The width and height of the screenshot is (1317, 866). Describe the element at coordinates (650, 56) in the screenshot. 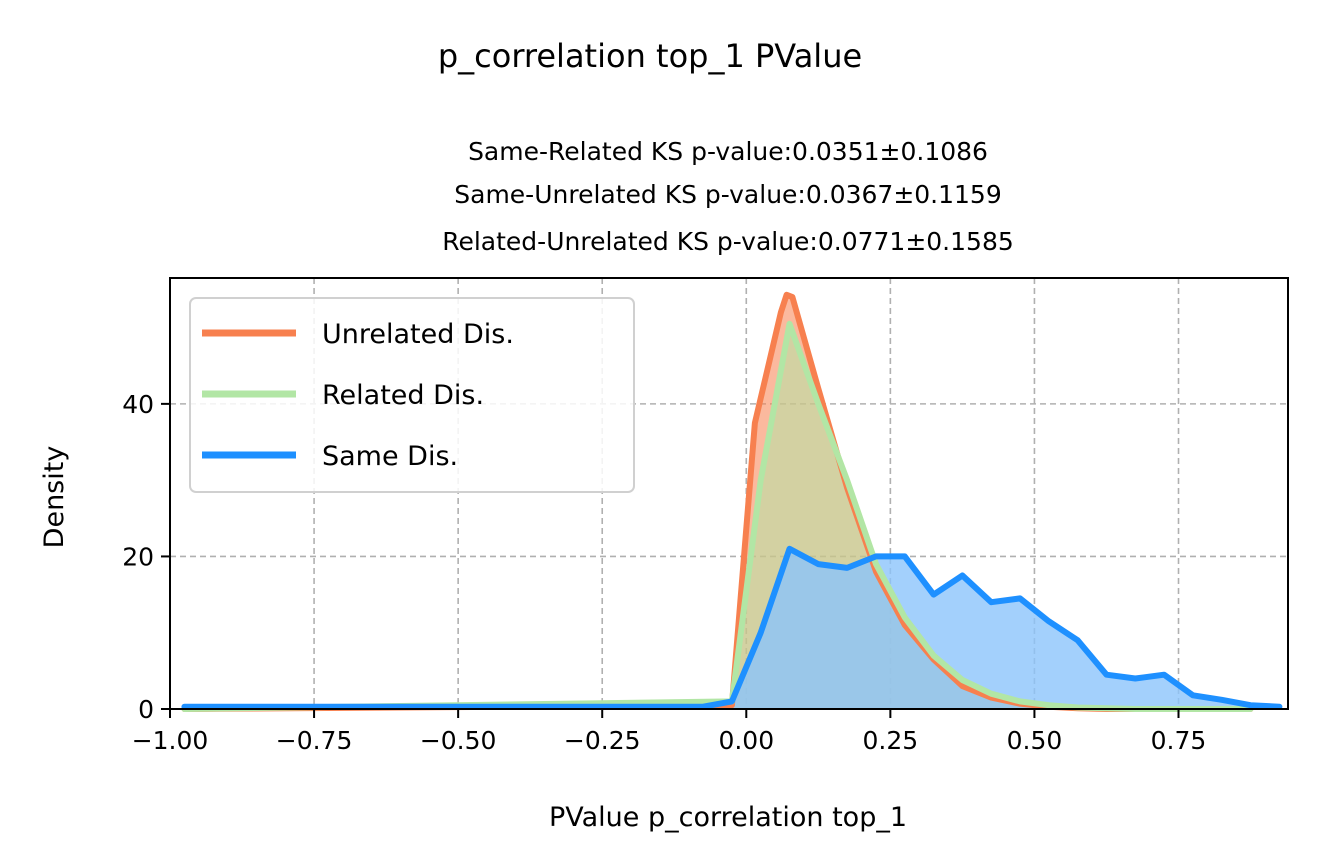

I see `chart-title: p_correlation top_1 PValue` at that location.